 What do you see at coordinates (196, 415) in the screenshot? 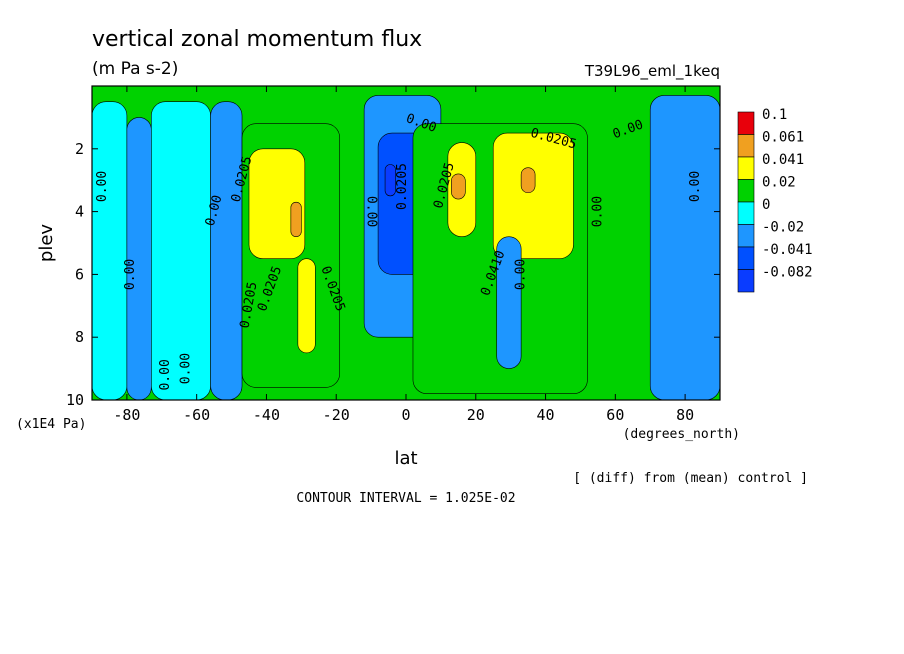
I see `x-tick-label: -60` at bounding box center [196, 415].